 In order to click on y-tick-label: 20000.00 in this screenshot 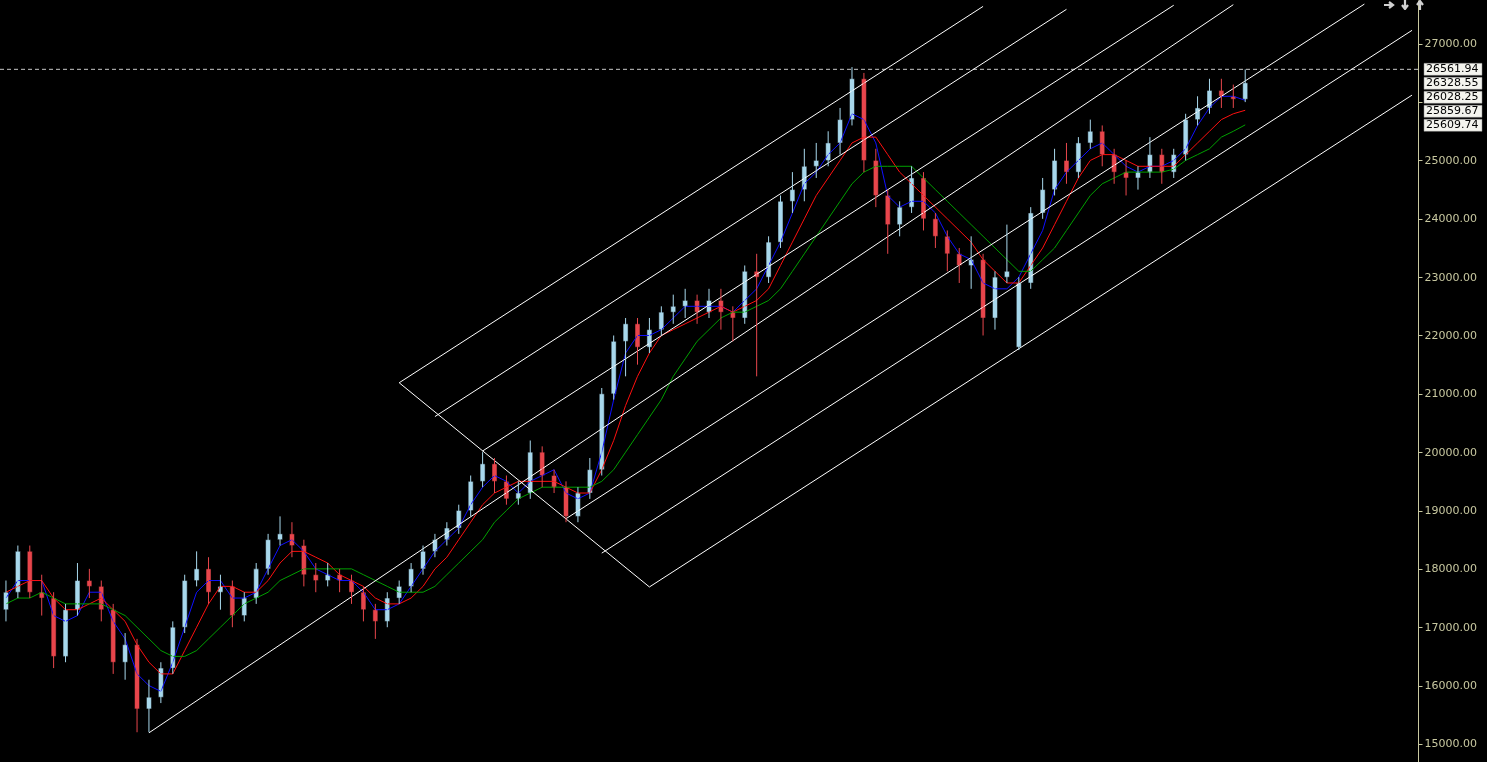, I will do `click(1450, 452)`.